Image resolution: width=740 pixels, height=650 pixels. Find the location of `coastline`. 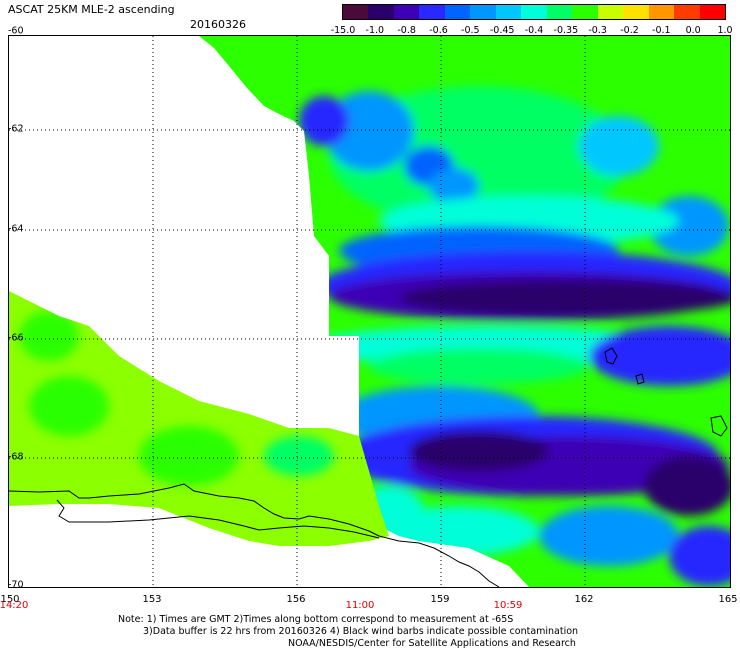

coastline is located at coordinates (254, 535).